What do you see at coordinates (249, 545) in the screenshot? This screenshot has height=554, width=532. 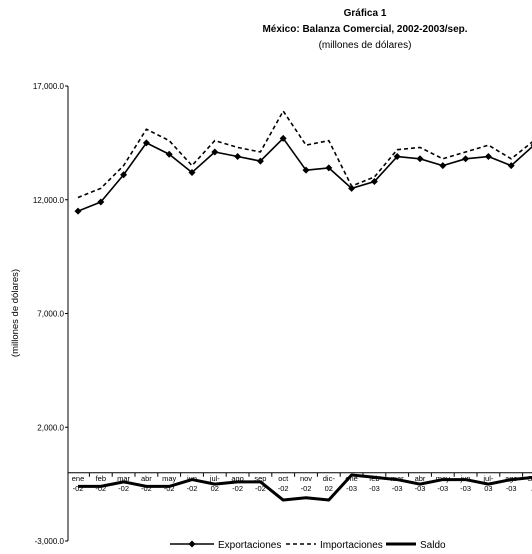 I see `legend-label-exportaciones: Exportaciones` at bounding box center [249, 545].